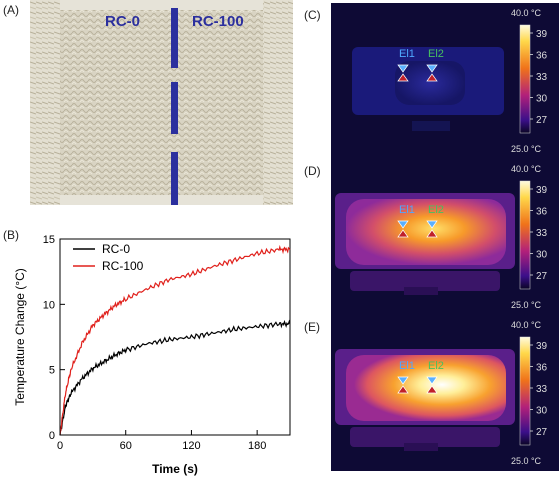 This screenshot has width=560, height=486. I want to click on panel-label-e: (E), so click(312, 327).